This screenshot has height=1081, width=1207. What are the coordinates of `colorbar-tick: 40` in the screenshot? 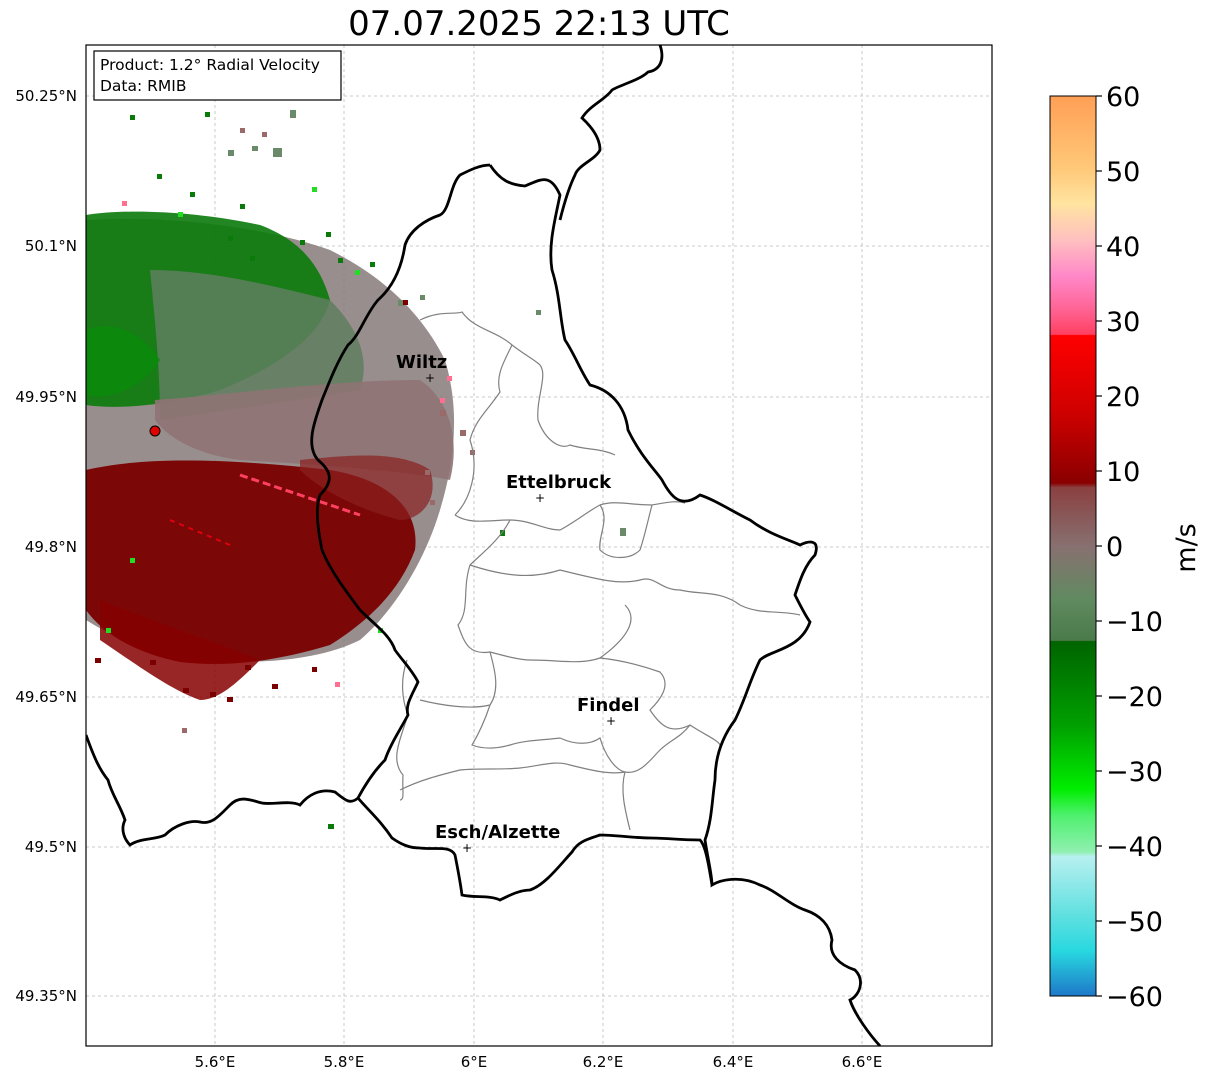 It's located at (1123, 247).